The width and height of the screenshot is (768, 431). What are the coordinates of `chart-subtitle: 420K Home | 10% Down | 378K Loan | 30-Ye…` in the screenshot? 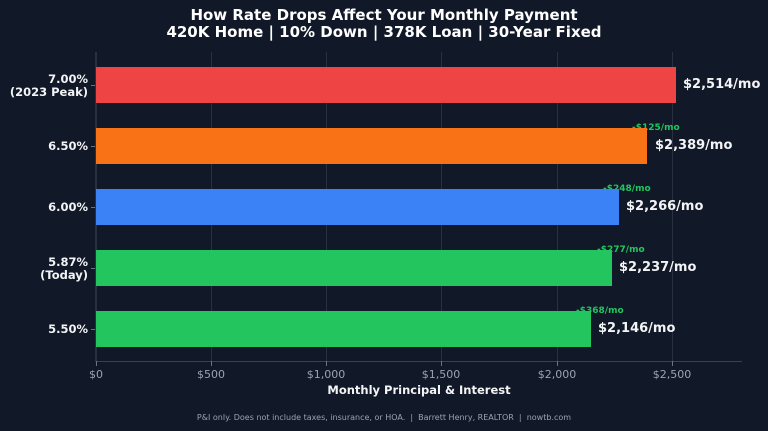 It's located at (384, 32).